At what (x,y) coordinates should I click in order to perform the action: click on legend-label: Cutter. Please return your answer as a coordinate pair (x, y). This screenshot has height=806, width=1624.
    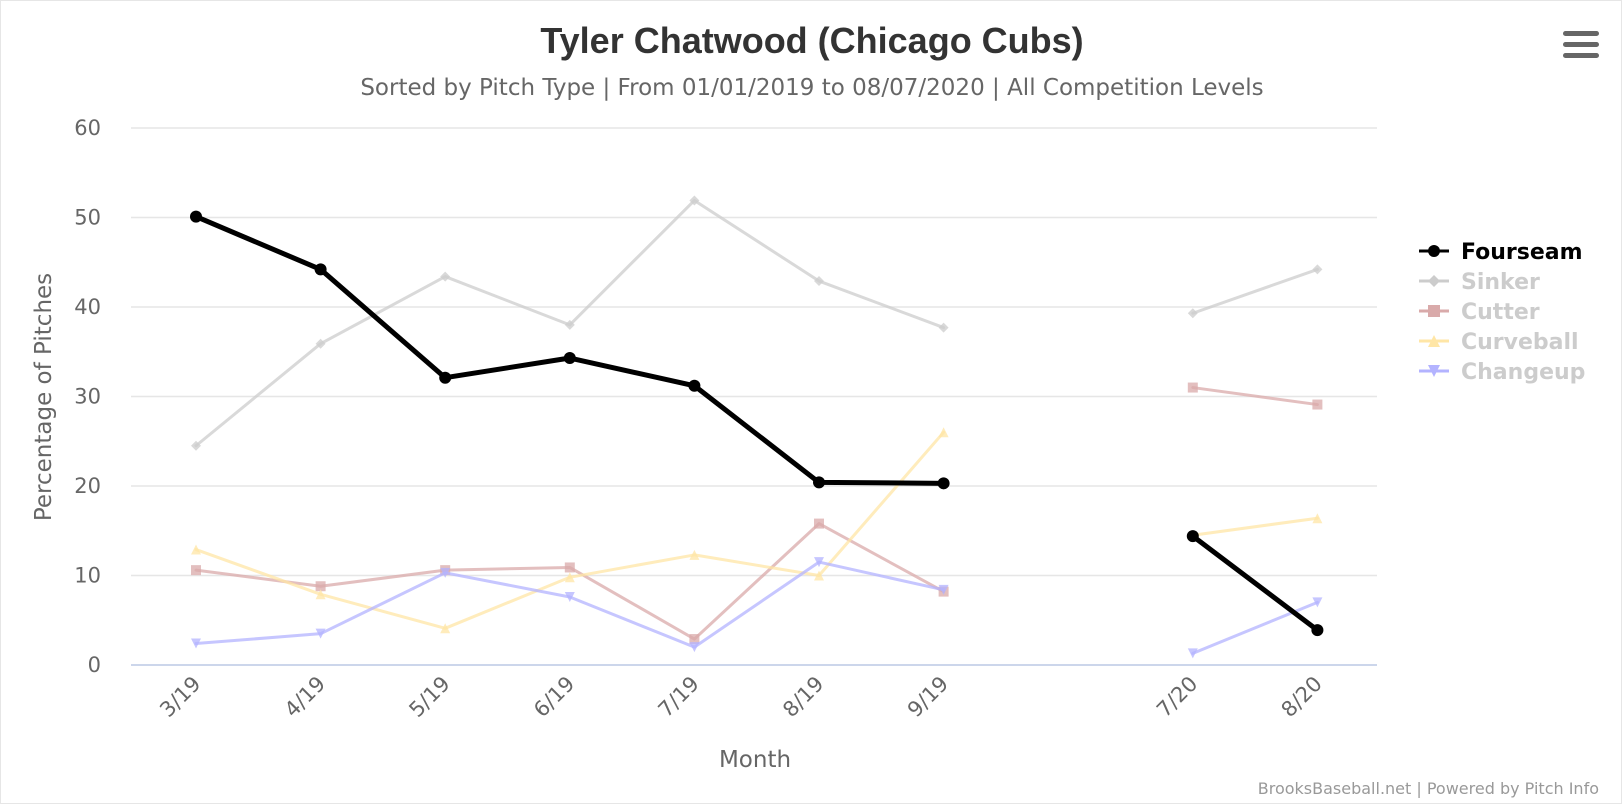
    Looking at the image, I should click on (1500, 312).